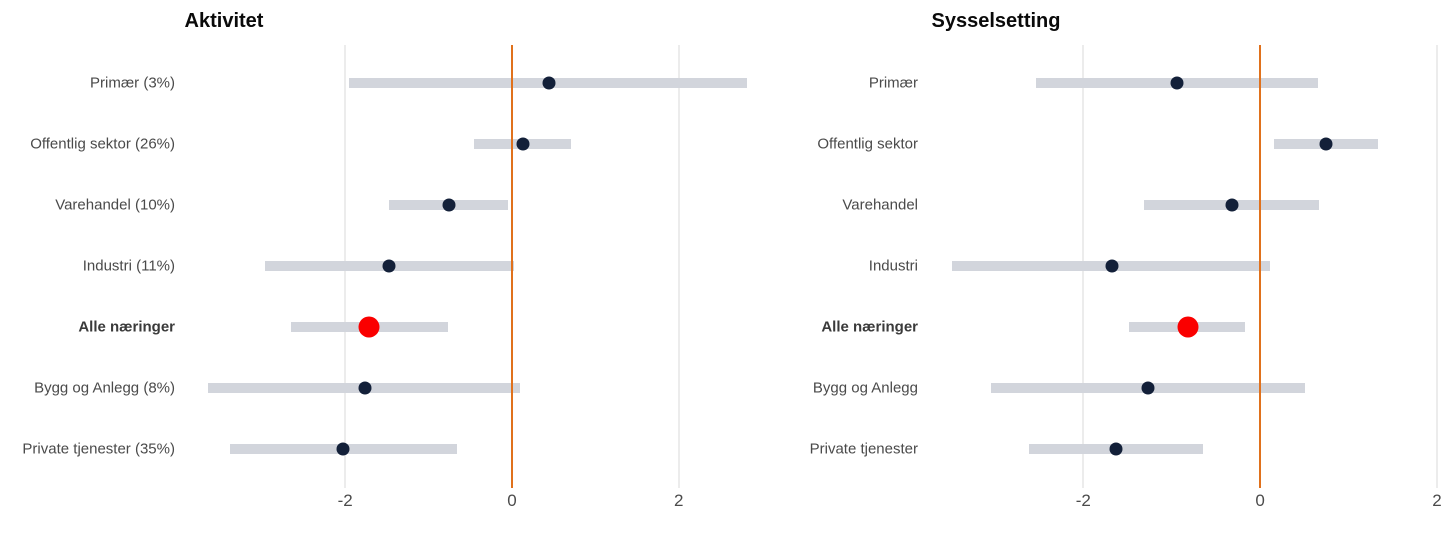  What do you see at coordinates (128, 266) in the screenshot?
I see `category-label: Industri (11%)` at bounding box center [128, 266].